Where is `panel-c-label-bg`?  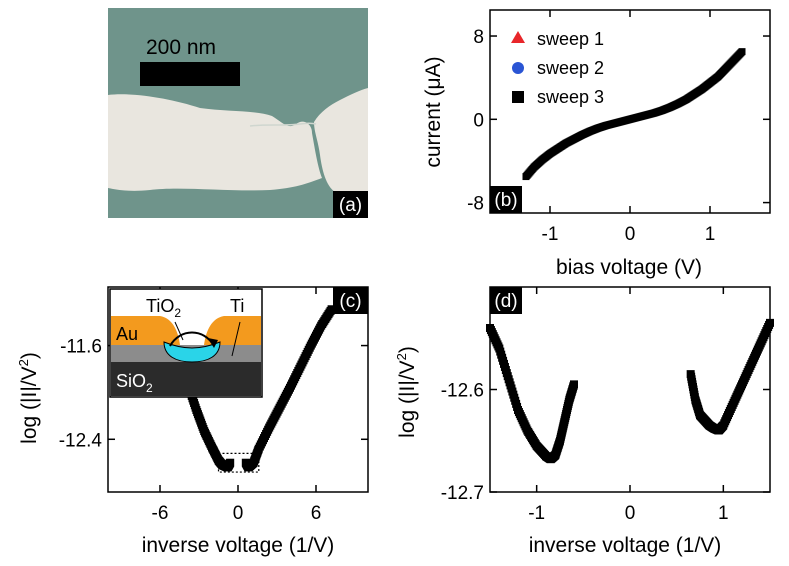 panel-c-label-bg is located at coordinates (350, 300).